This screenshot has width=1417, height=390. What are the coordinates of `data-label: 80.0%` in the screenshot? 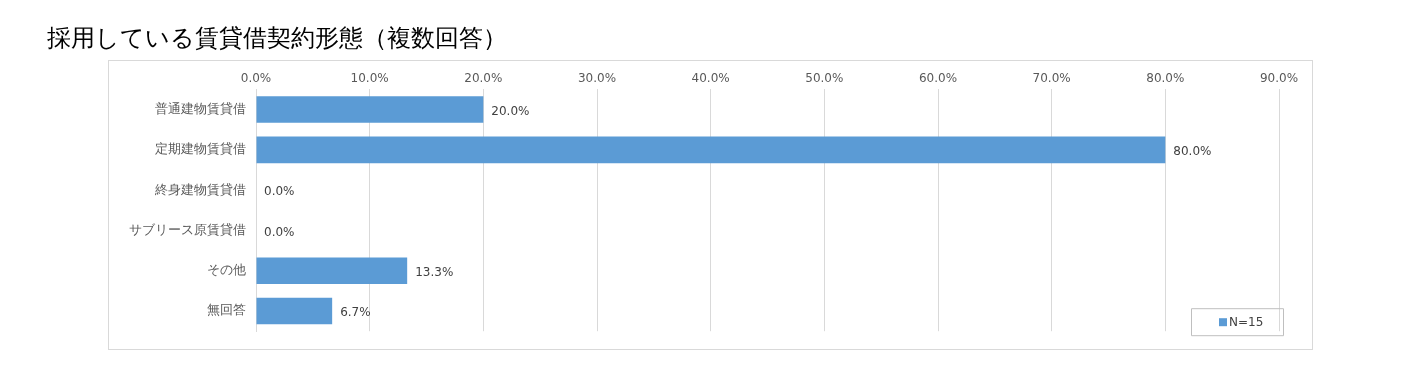 It's located at (1192, 150).